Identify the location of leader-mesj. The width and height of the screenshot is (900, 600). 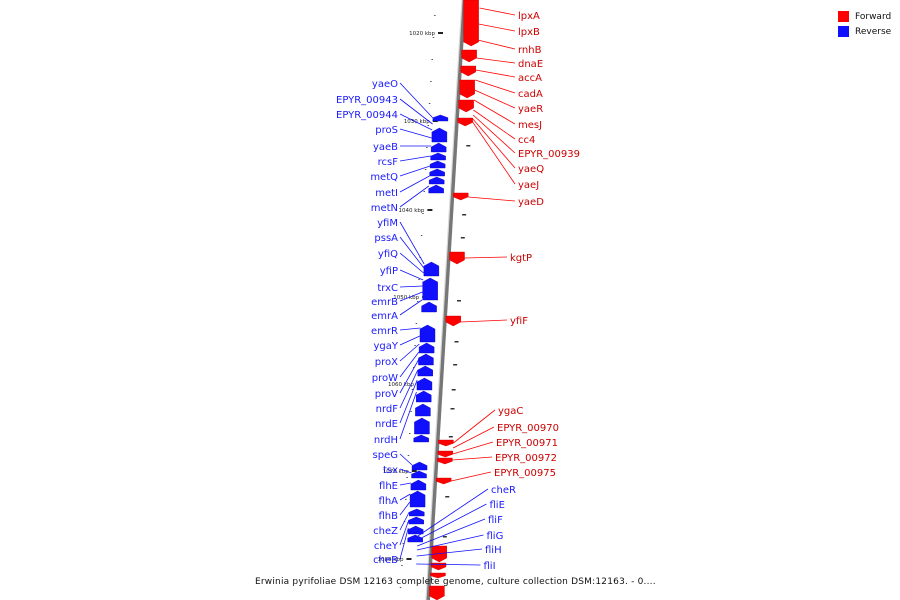
(494, 112).